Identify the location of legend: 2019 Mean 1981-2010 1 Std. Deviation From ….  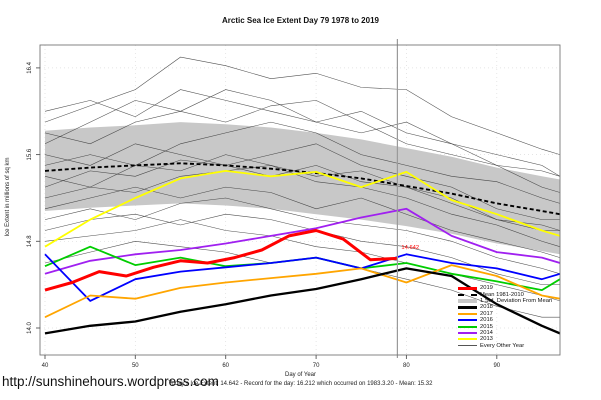
(528, 317).